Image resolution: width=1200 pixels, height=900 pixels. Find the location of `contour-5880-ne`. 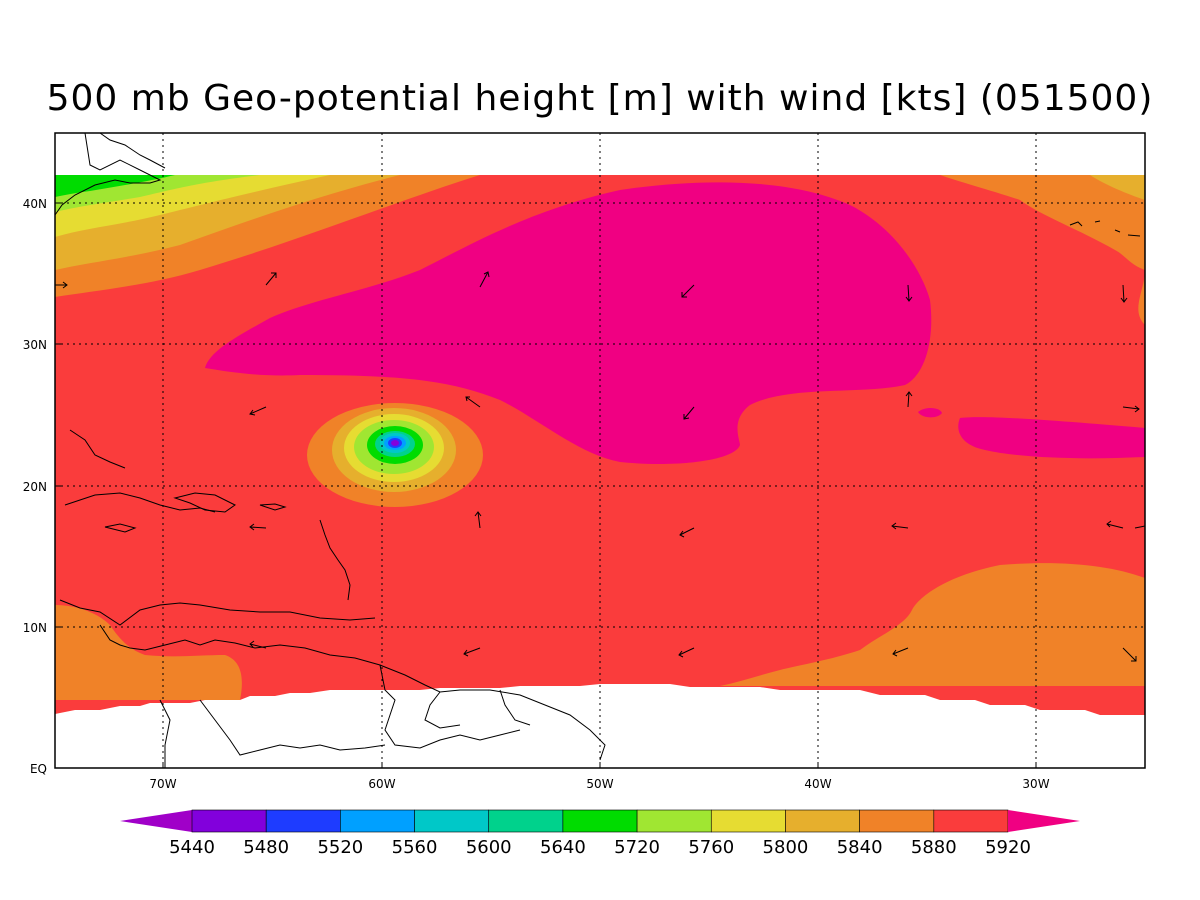

contour-5880-ne is located at coordinates (1042, 250).